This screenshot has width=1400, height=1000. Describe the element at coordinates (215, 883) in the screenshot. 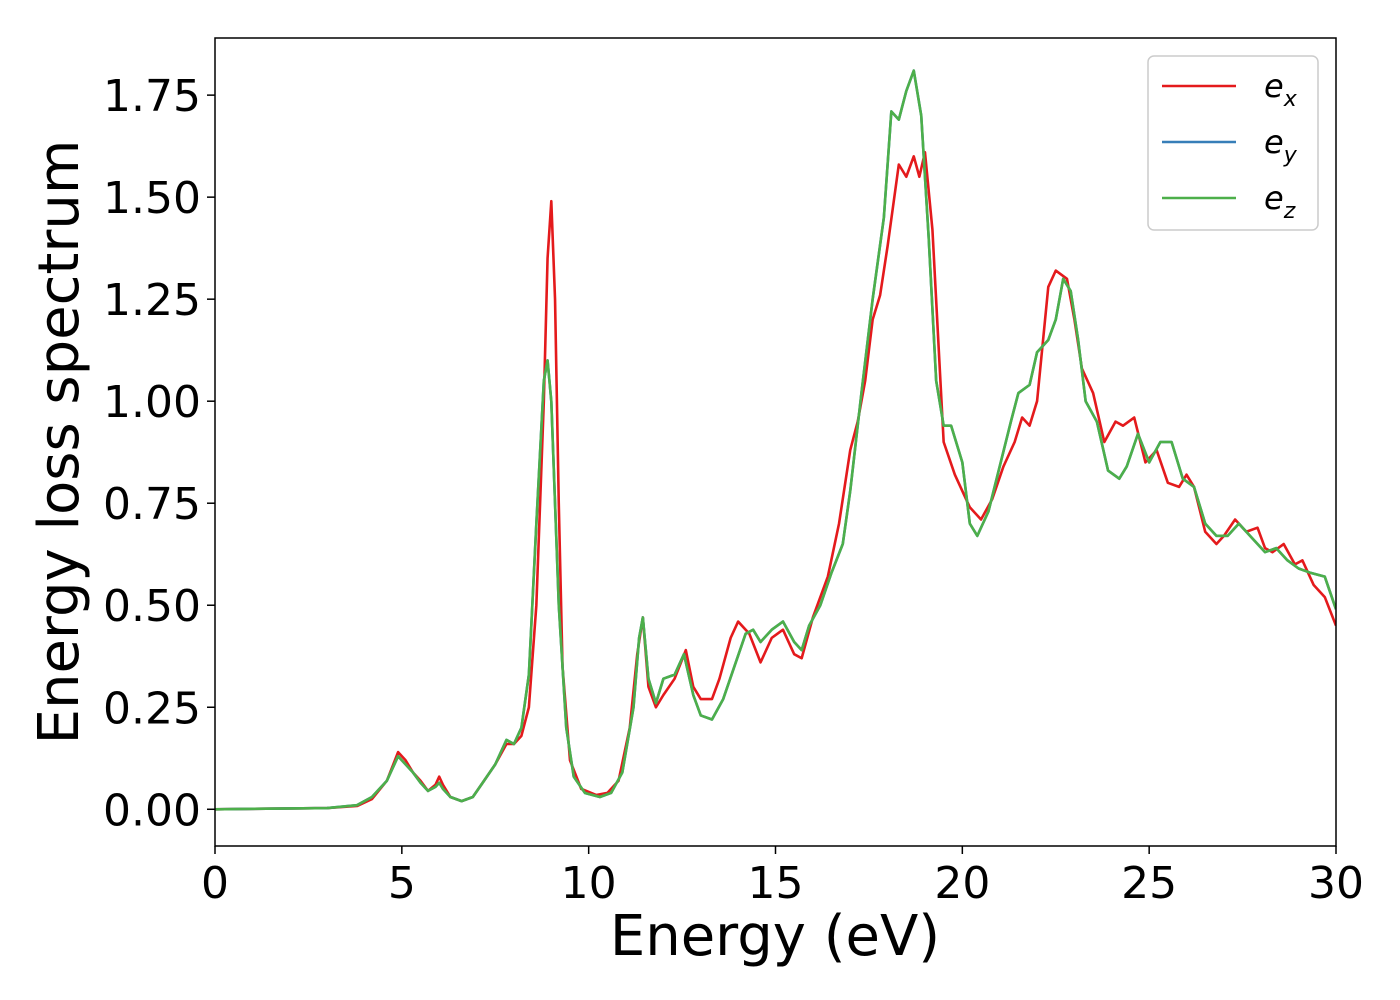

I see `x-tick-label: 0` at that location.